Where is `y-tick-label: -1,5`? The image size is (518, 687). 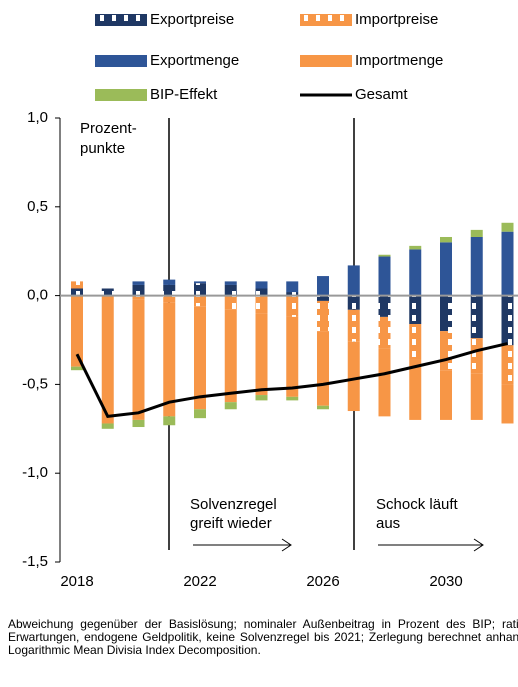 y-tick-label: -1,5 is located at coordinates (35, 561).